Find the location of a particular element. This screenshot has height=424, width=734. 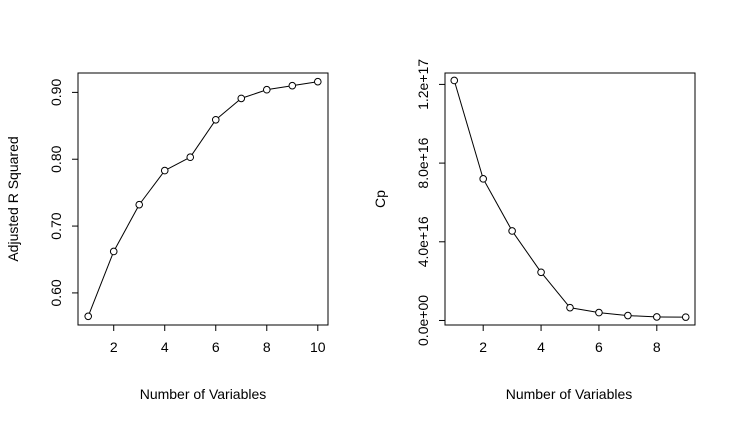

x-tick-label: 10 is located at coordinates (318, 347).